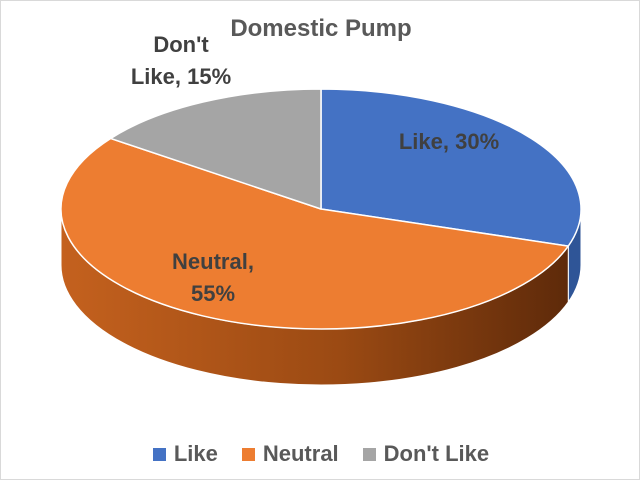  Describe the element at coordinates (300, 453) in the screenshot. I see `legend-label-neutral: Neutral` at that location.